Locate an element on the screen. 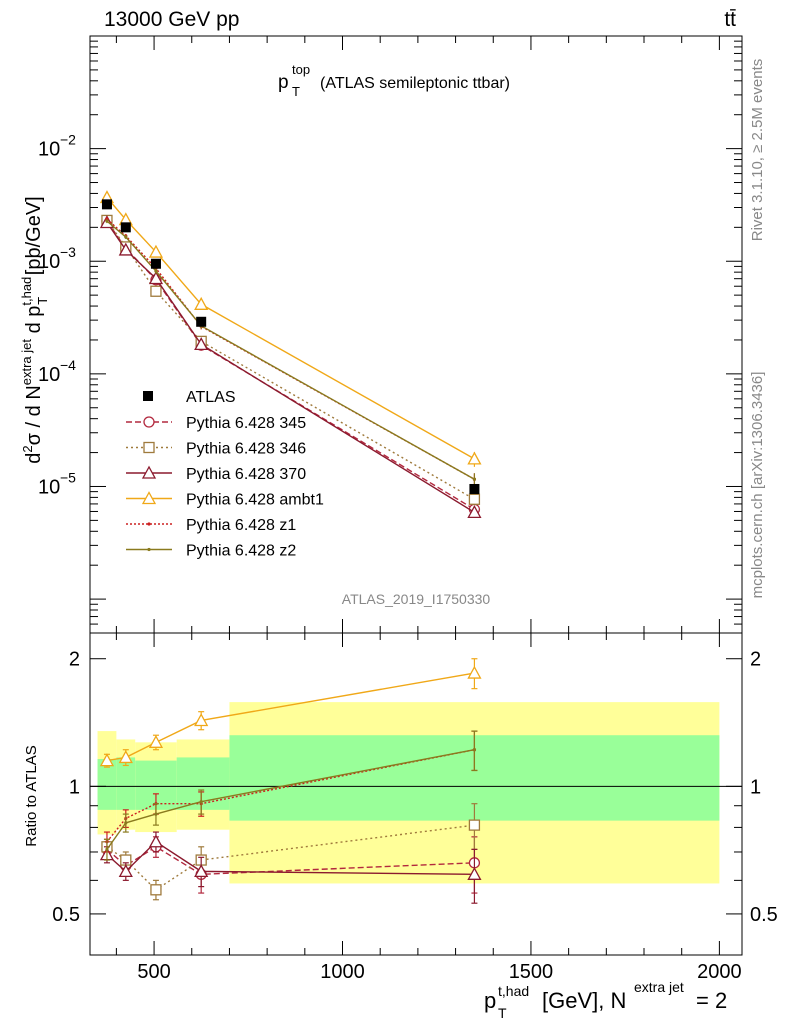 Image resolution: width=786 pixels, height=1024 pixels. legend-label-atlas: ATLAS is located at coordinates (211, 397).